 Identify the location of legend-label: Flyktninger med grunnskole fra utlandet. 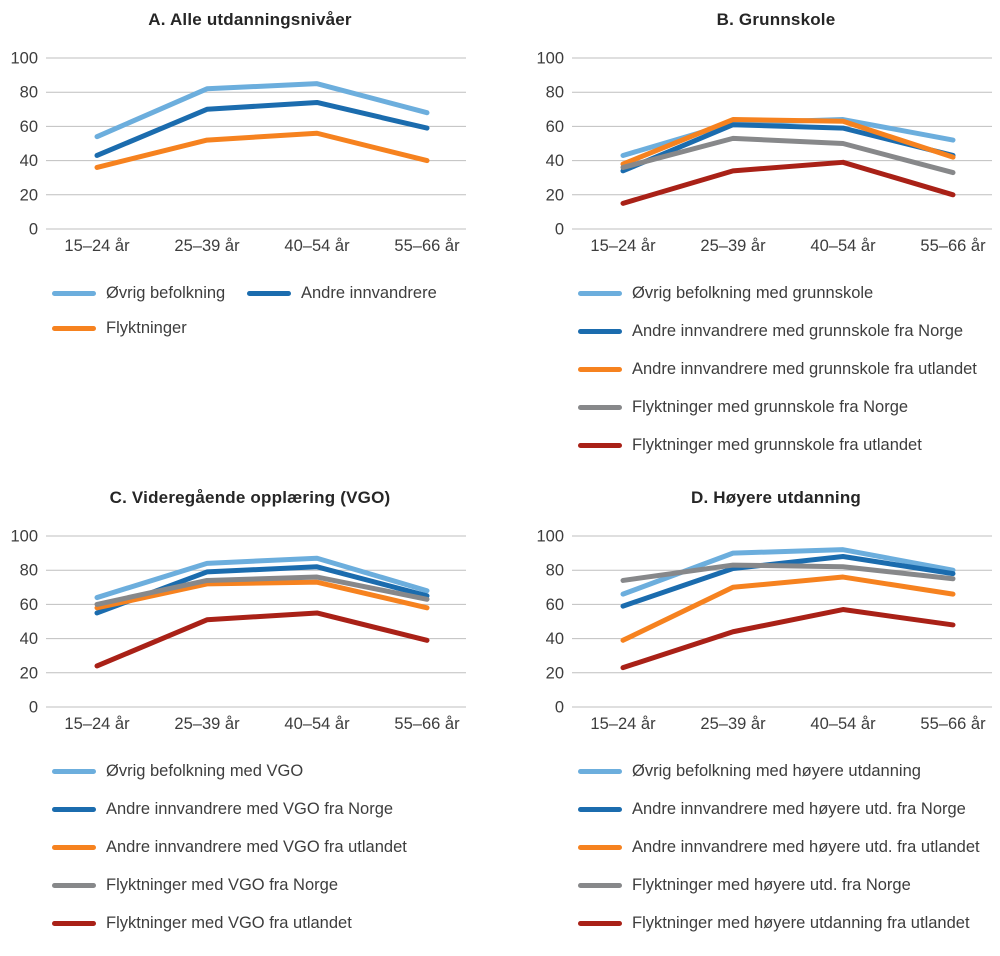
(777, 445).